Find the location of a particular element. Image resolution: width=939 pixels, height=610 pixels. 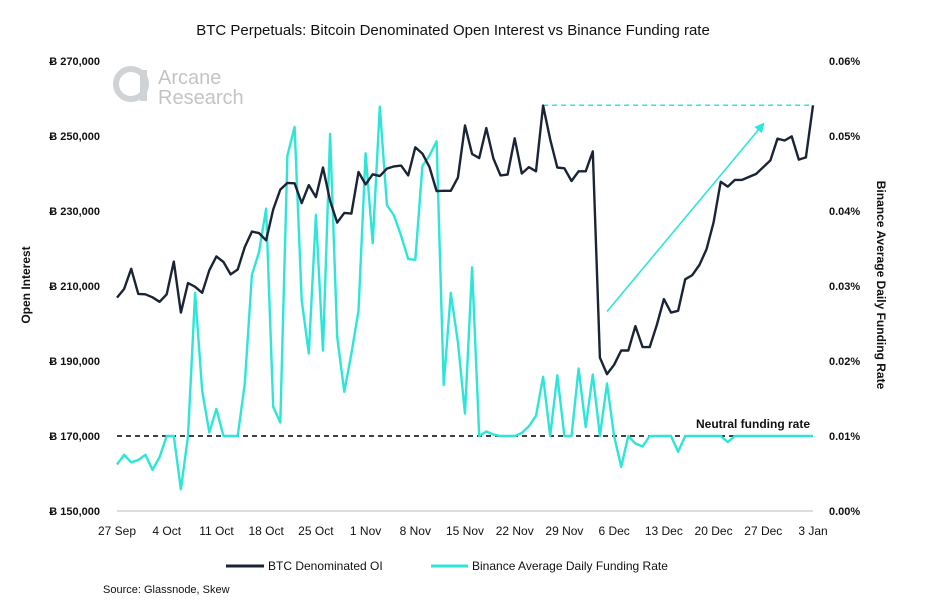

y-right-title: Binance Average Daily Funding Rate is located at coordinates (881, 285).